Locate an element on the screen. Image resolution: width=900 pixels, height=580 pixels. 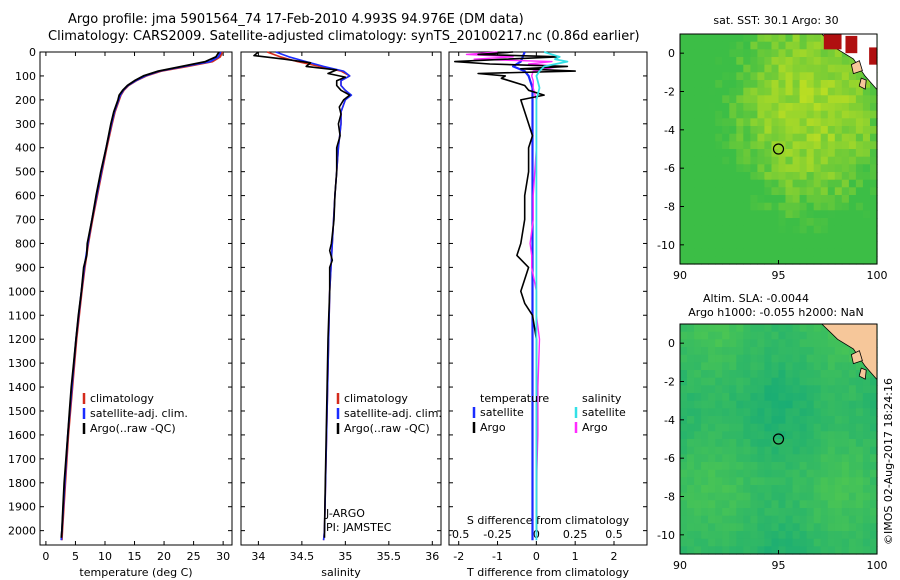
sst-map-title: sat. SST: 30.1 Argo: 30 is located at coordinates (775, 20).